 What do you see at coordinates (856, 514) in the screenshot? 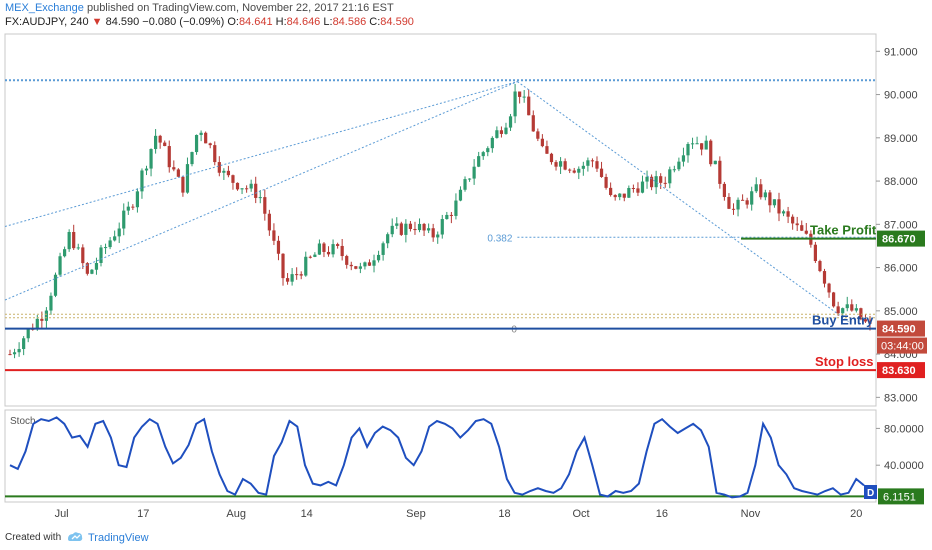
I see `time-axis-label: 20` at bounding box center [856, 514].